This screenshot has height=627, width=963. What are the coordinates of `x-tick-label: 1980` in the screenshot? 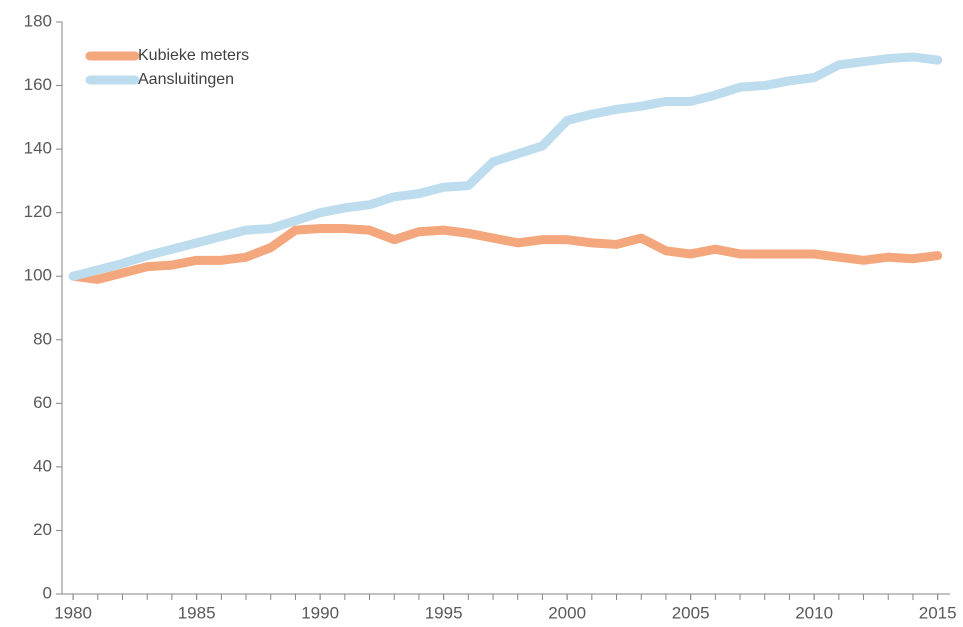 It's located at (73, 612).